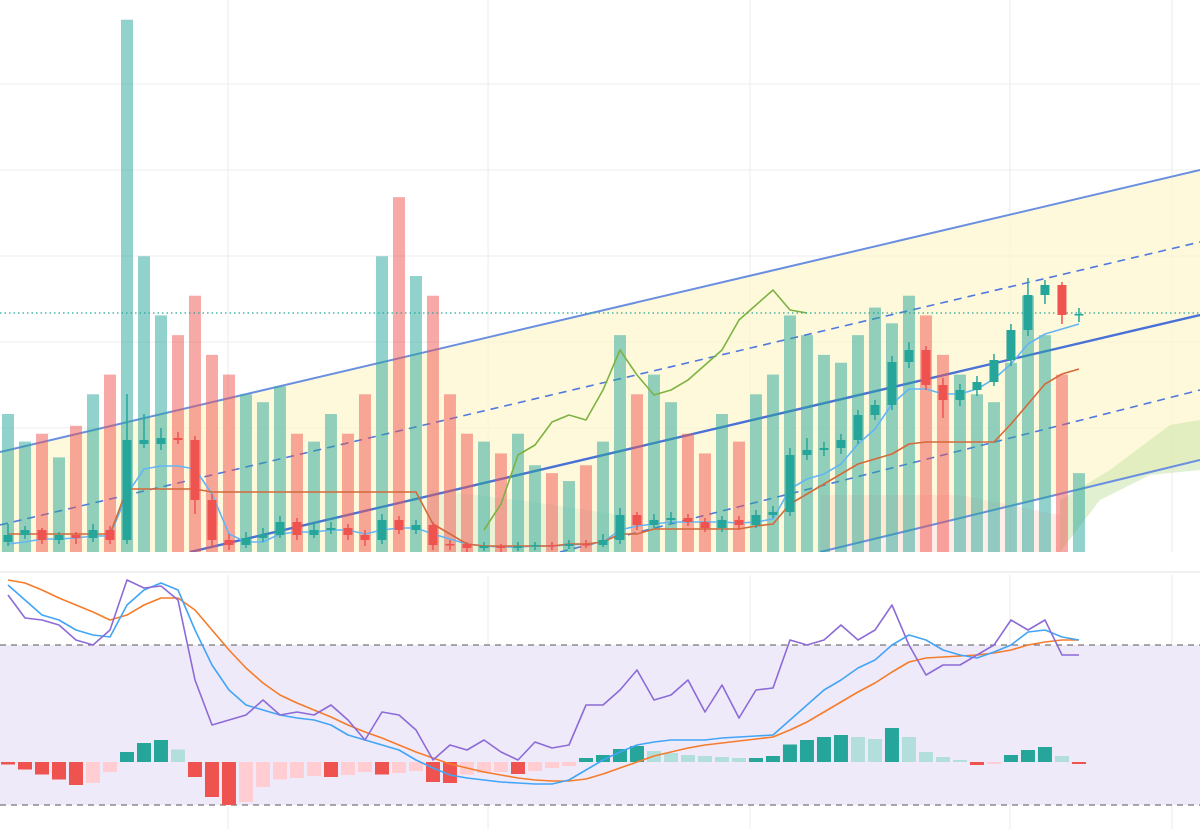  I want to click on cloud, so click(1130, 486).